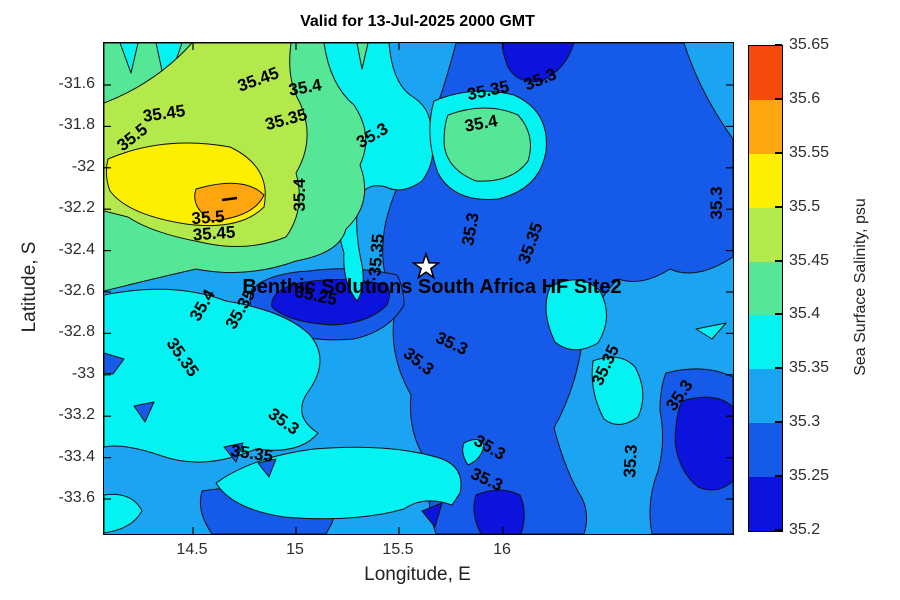 The height and width of the screenshot is (600, 900). Describe the element at coordinates (338, 483) in the screenshot. I see `region-cyan-bottom` at that location.